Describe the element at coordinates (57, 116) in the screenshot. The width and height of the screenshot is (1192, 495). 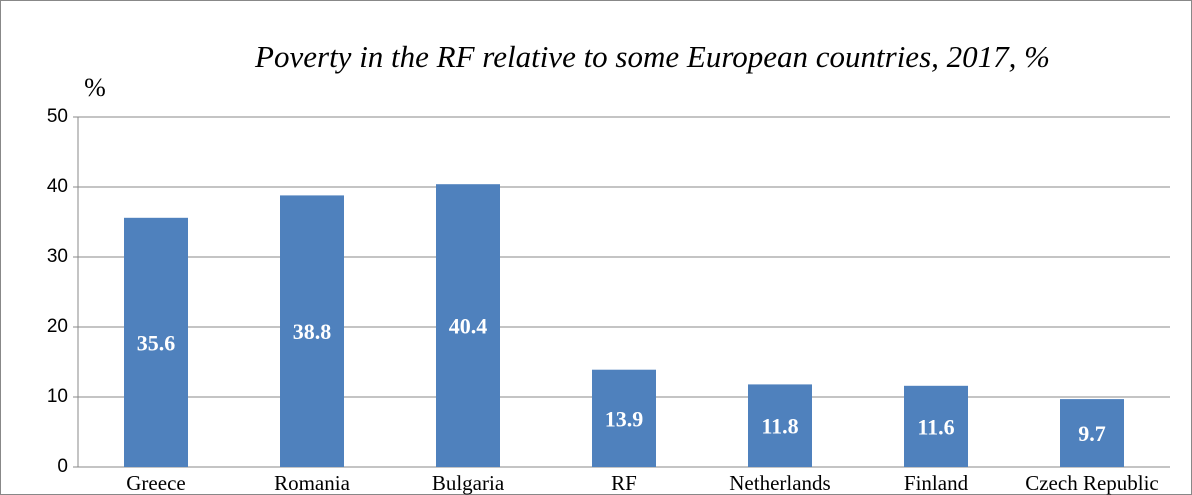
I see `y-tick-label: 50` at that location.